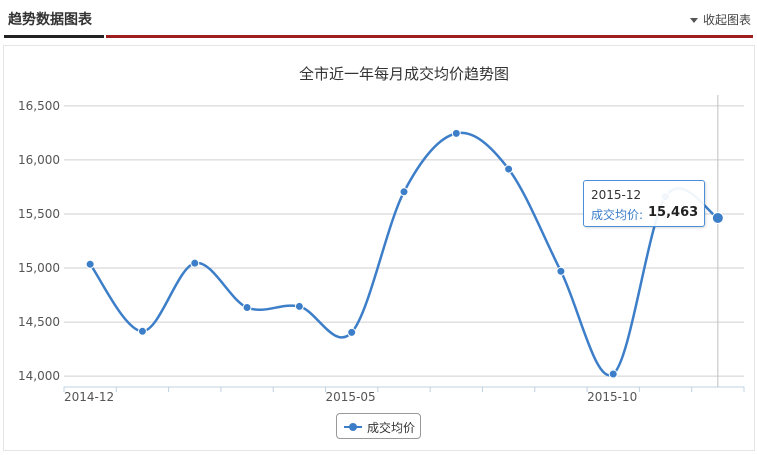 The image size is (757, 455). What do you see at coordinates (39, 160) in the screenshot?
I see `y-tick-label: 16,000` at bounding box center [39, 160].